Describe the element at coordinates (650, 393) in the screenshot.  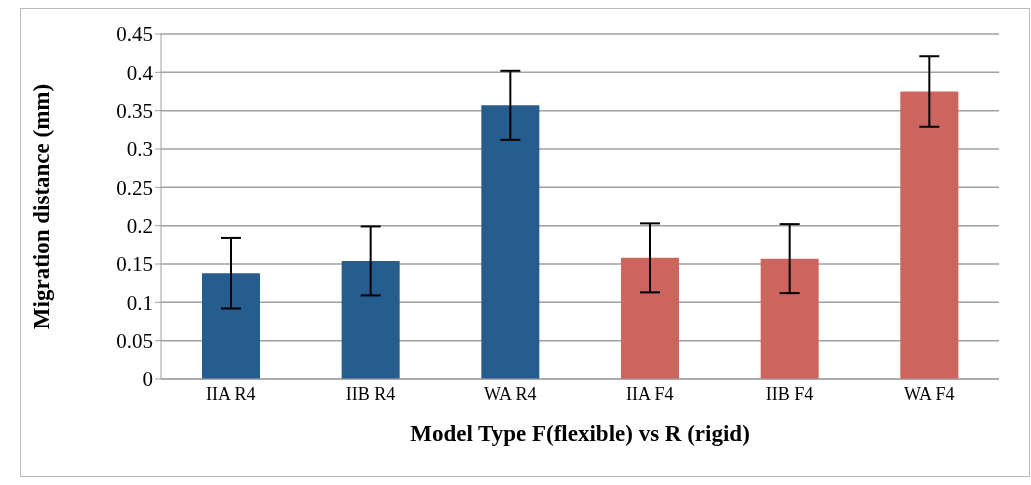
I see `x-tick-label: IIA F4` at that location.